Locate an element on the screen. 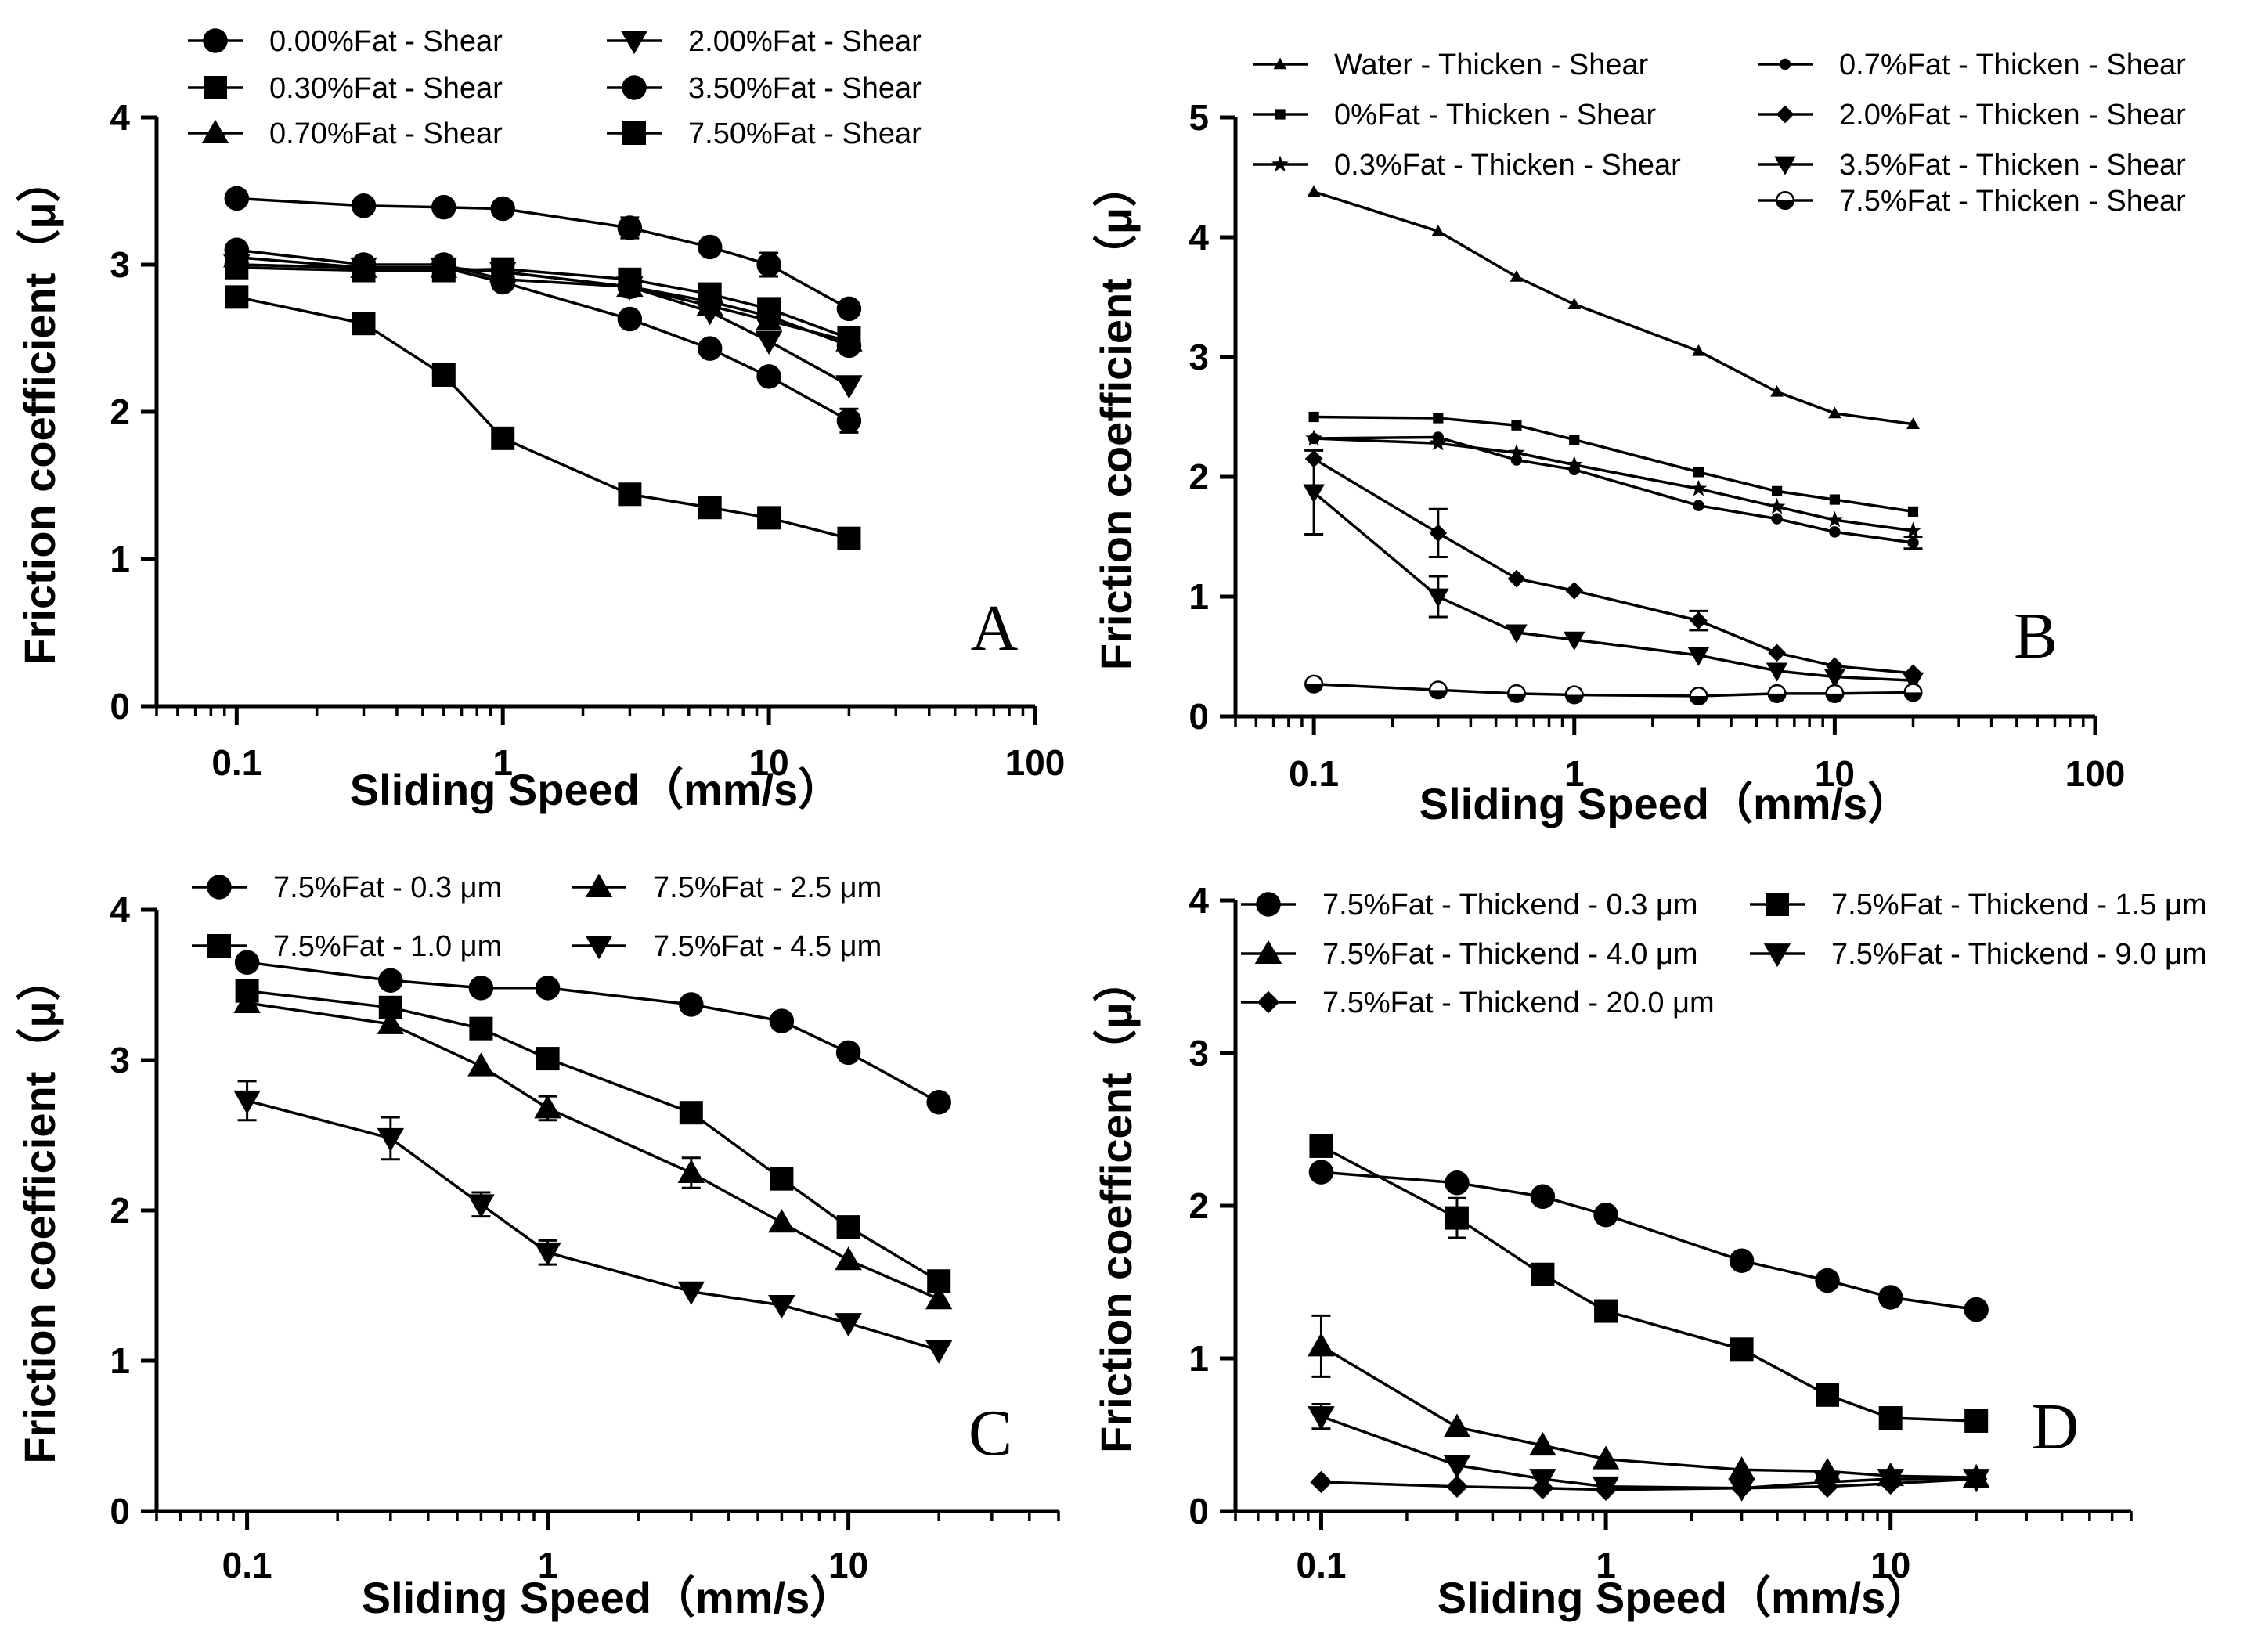 The width and height of the screenshot is (2258, 1652). y-axis-title: Friction coefficent（μ） is located at coordinates (1116, 1205).